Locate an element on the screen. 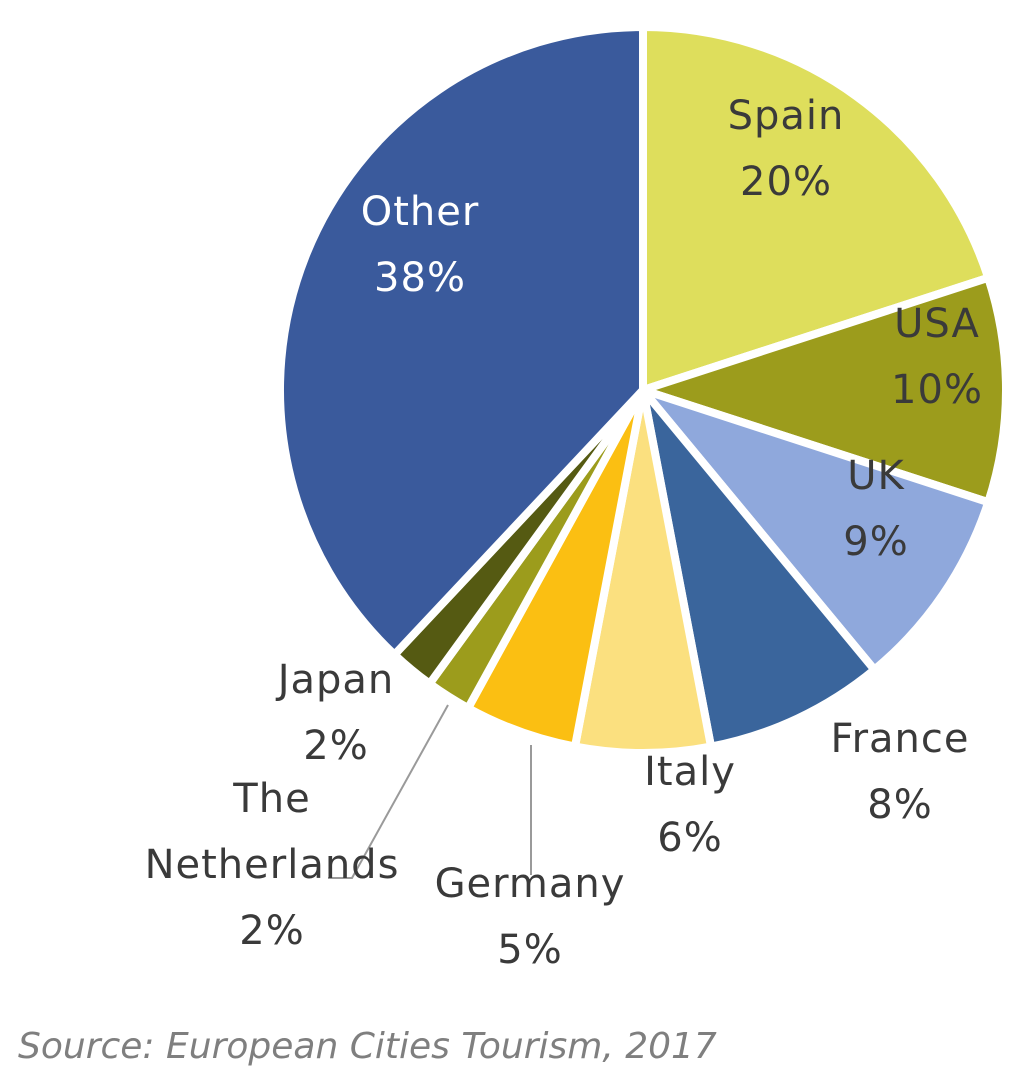 Image resolution: width=1024 pixels, height=1087 pixels. pie-slice-usa is located at coordinates (824, 390).